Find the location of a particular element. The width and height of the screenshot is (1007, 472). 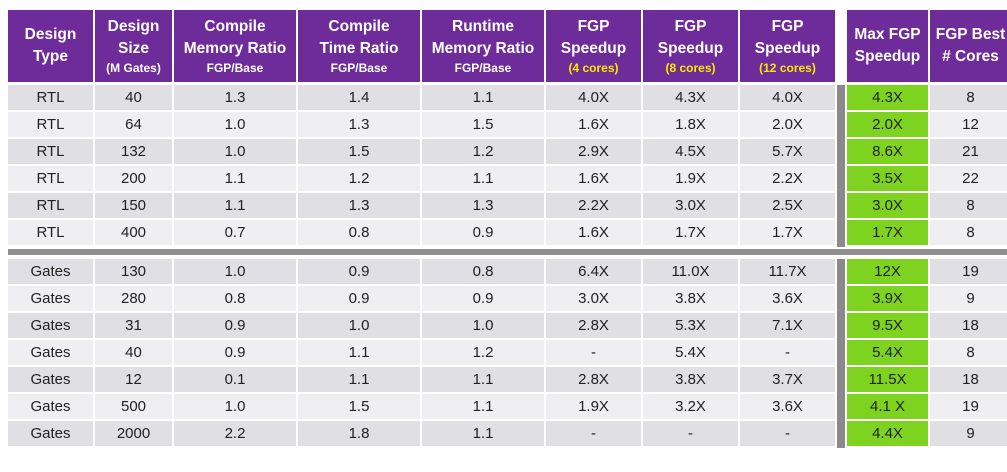

cell-runtime-memory-ratio: 1.5 is located at coordinates (483, 125).